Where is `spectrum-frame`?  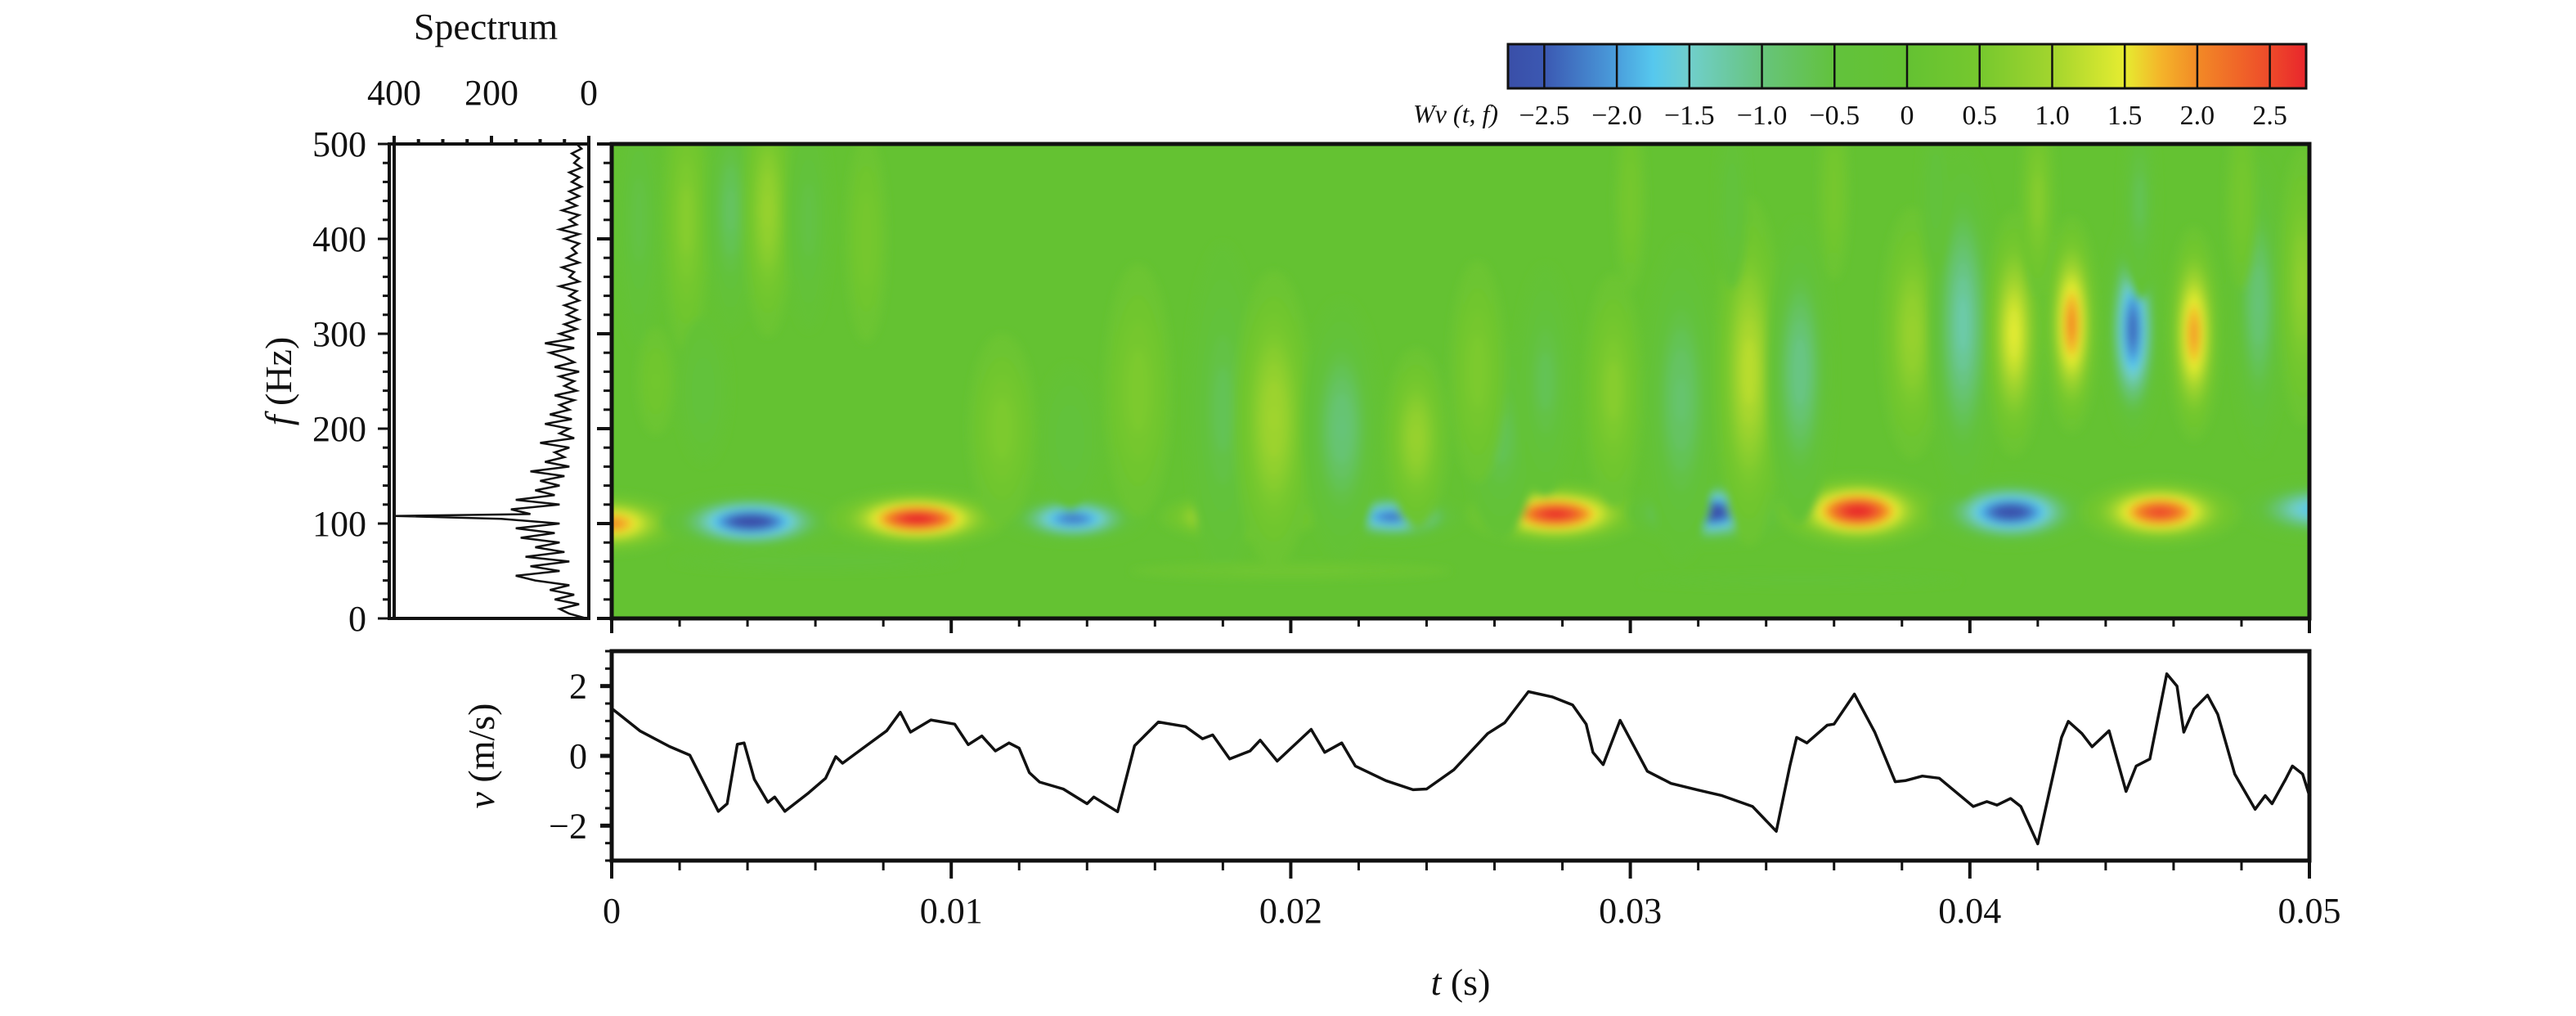 spectrum-frame is located at coordinates (489, 381).